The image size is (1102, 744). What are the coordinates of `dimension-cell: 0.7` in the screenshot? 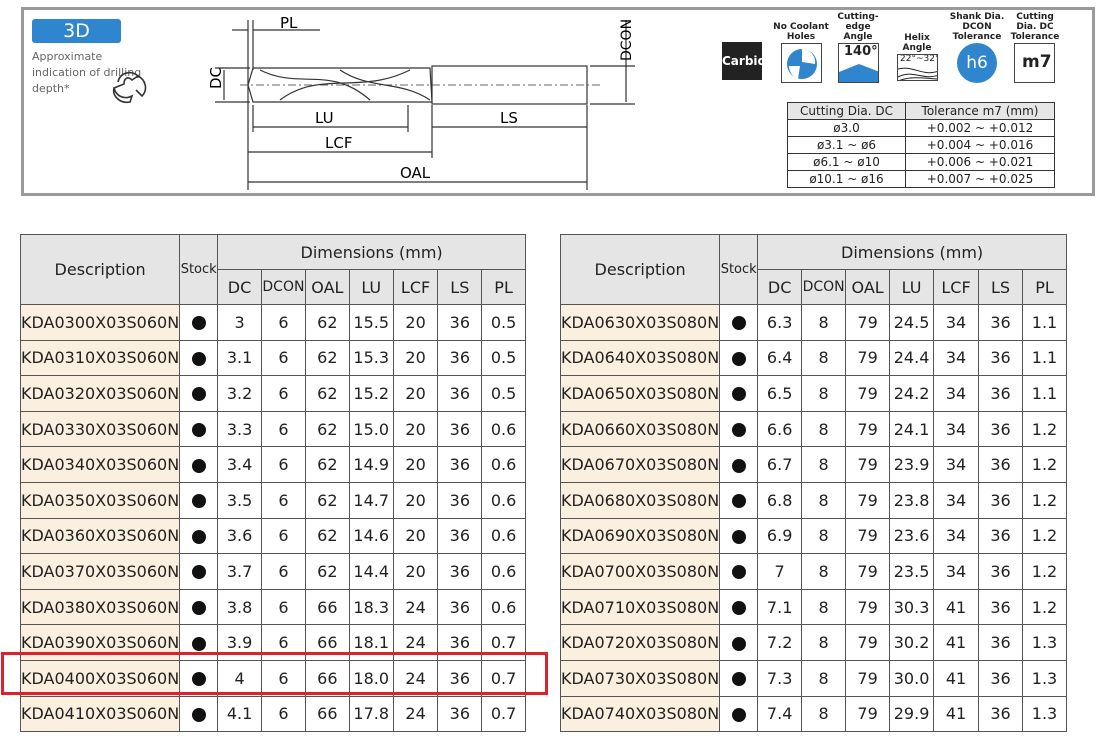 It's located at (503, 714).